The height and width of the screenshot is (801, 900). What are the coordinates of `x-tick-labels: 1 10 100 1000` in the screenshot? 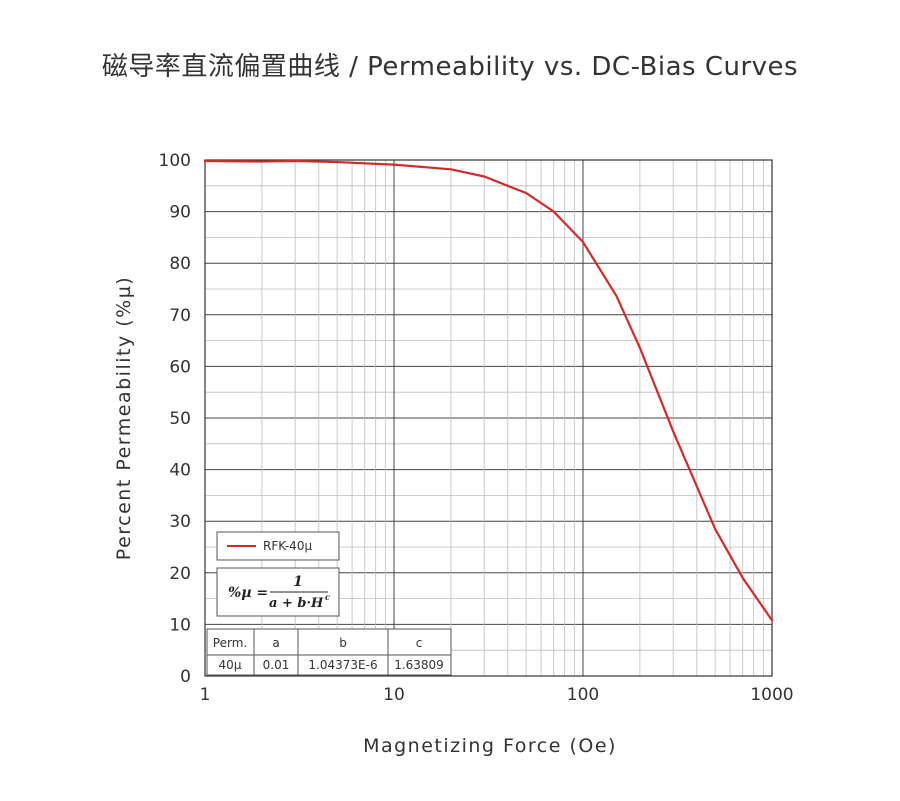 It's located at (497, 695).